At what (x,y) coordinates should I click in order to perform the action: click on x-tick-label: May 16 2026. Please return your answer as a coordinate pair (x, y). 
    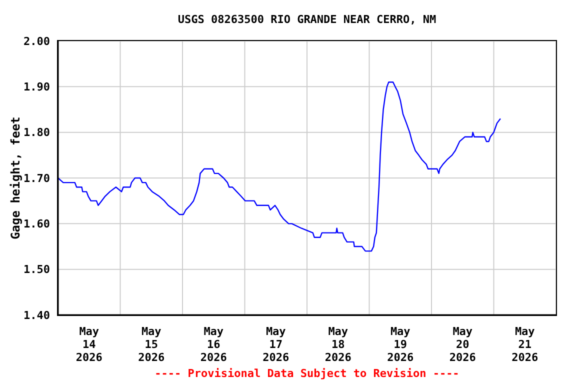
    Looking at the image, I should click on (214, 344).